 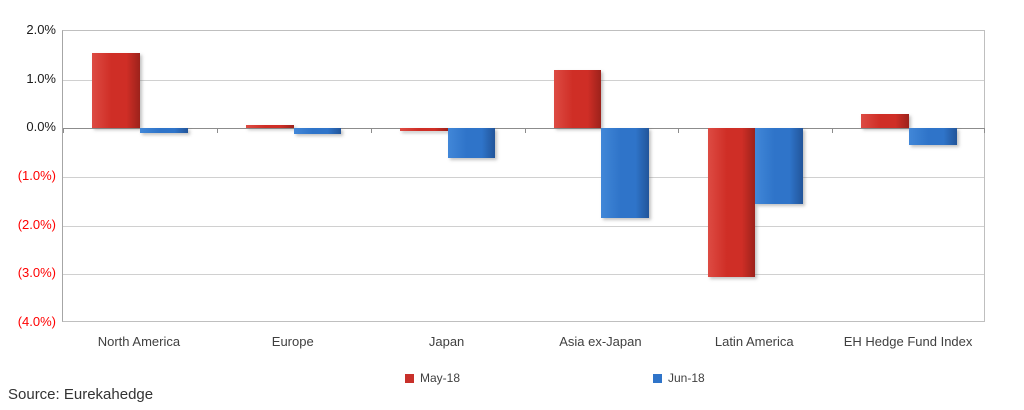 I want to click on y-axis-tick-label: (3.0%), so click(x=36, y=273).